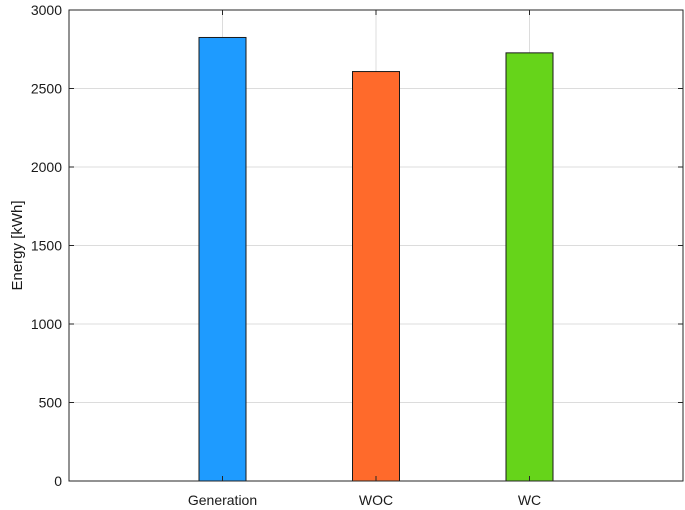 The width and height of the screenshot is (685, 510). Describe the element at coordinates (46, 167) in the screenshot. I see `y-tick-label: 2000` at that location.